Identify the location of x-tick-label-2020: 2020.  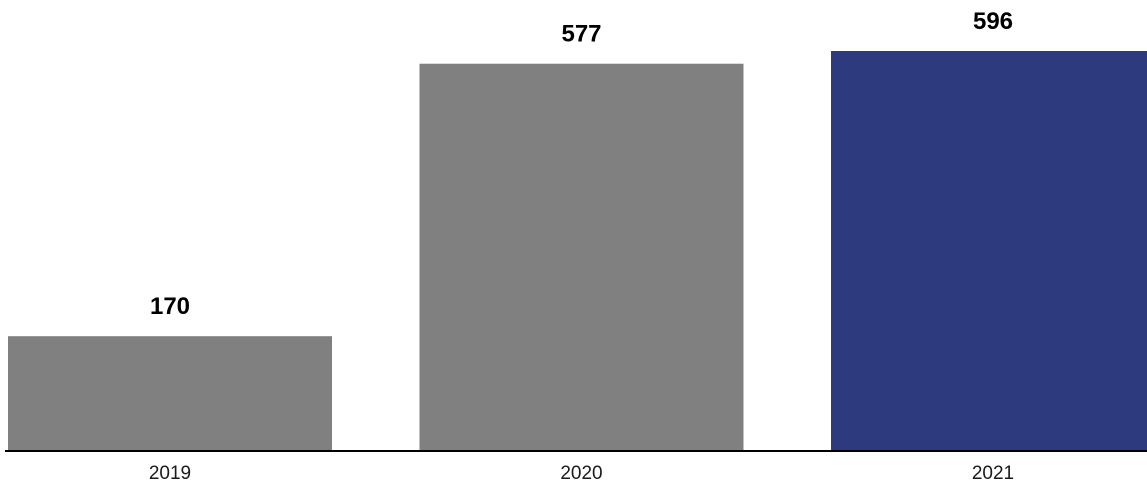
(581, 473).